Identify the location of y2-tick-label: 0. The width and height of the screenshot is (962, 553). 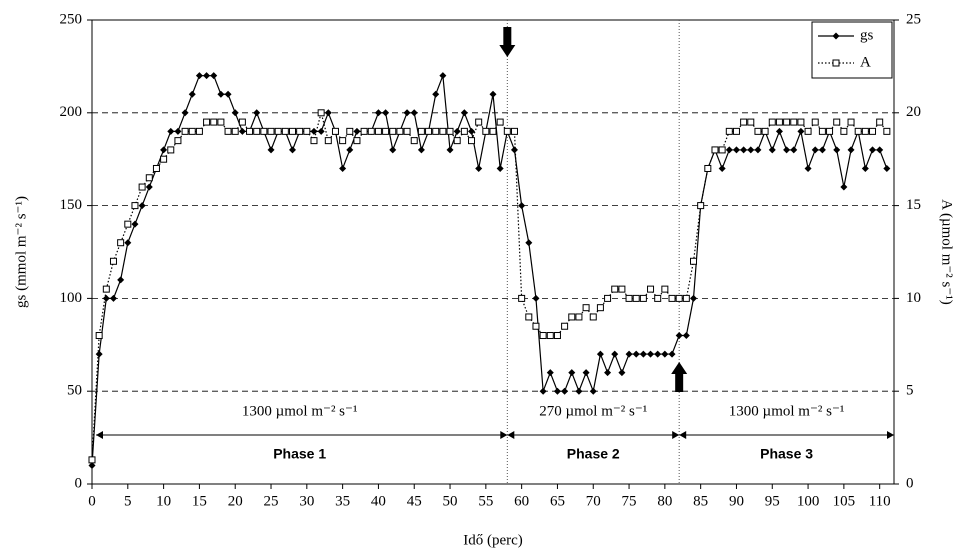
(910, 483).